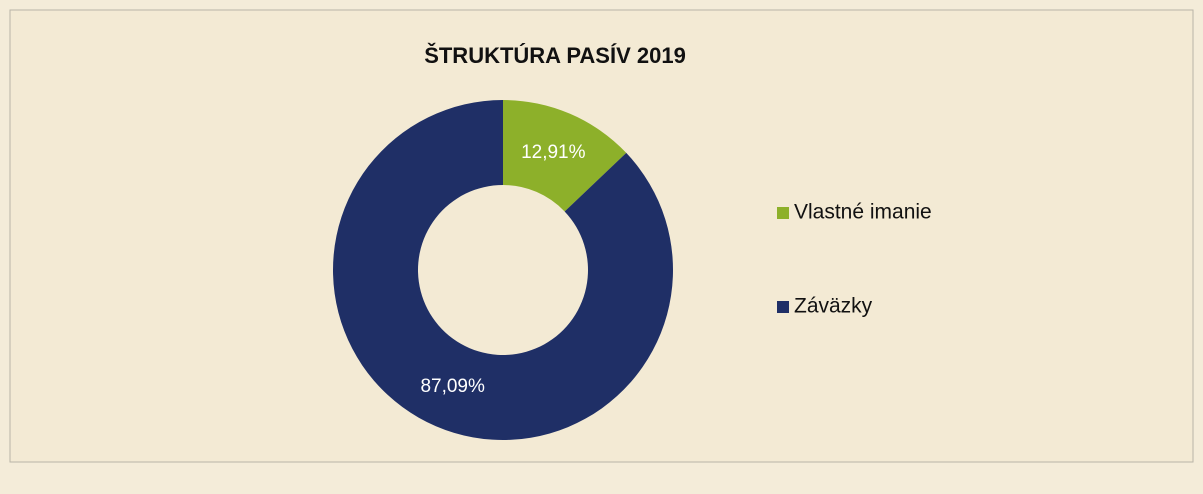  What do you see at coordinates (553, 152) in the screenshot?
I see `data-label: 12,91%` at bounding box center [553, 152].